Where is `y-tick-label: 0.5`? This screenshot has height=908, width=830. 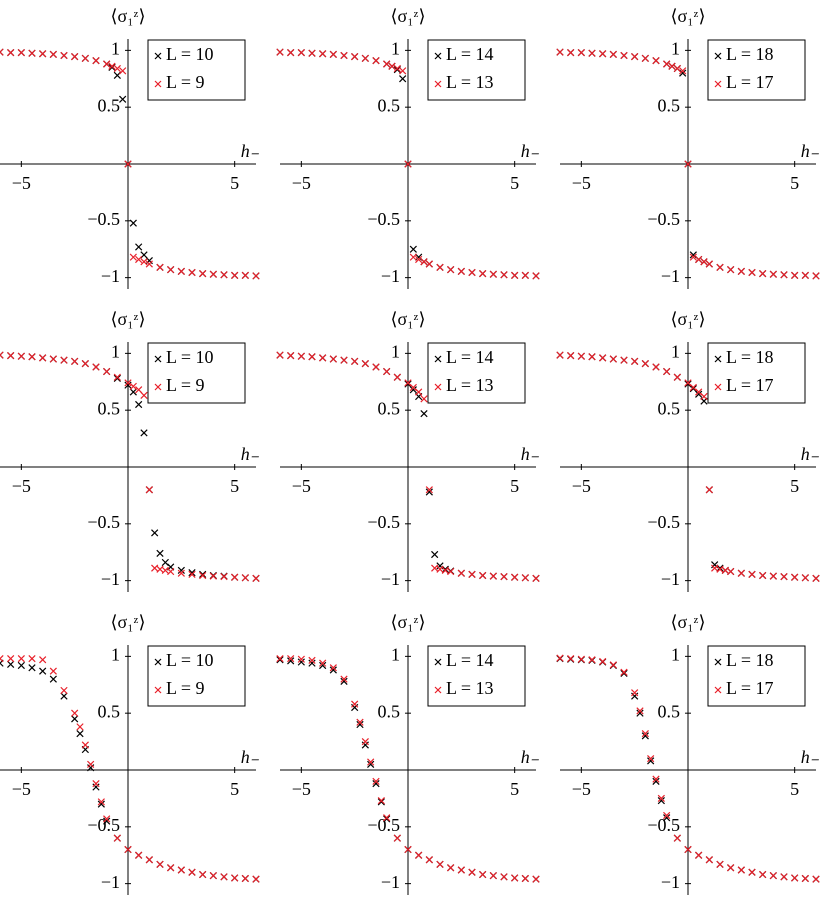
y-tick-label: 0.5 is located at coordinates (109, 105).